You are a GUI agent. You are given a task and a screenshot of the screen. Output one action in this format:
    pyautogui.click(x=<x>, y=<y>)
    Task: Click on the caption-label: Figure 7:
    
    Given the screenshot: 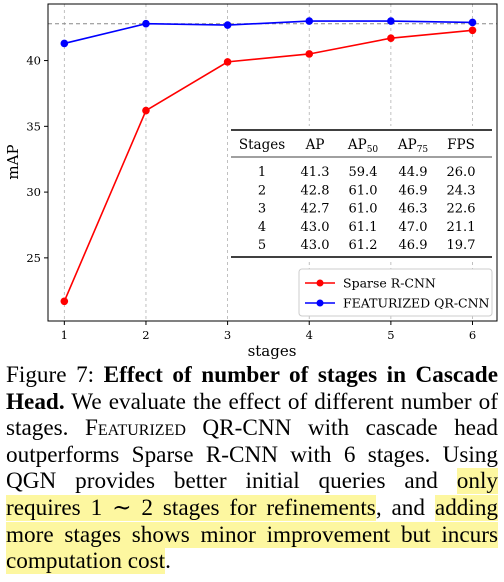 What is the action you would take?
    pyautogui.click(x=50, y=375)
    